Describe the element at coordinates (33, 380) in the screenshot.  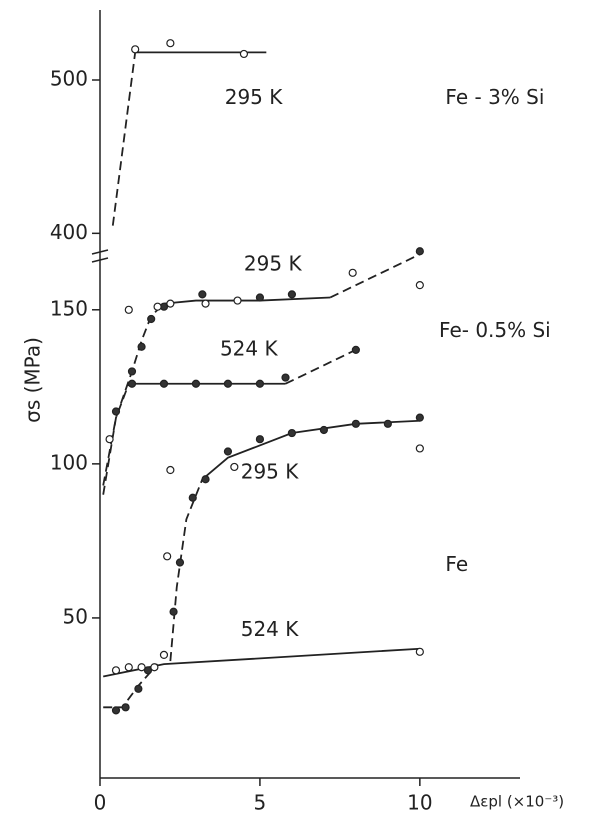
I see `y-axis-label: σs (MPa)` at that location.